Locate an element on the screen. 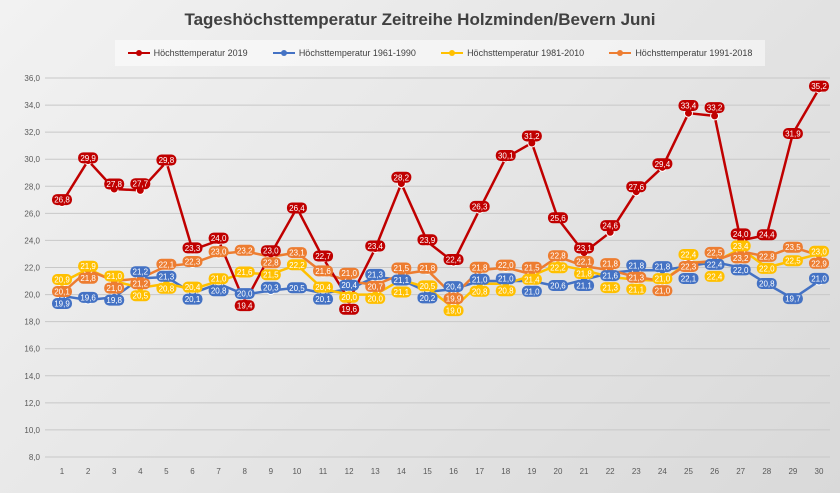 This screenshot has width=840, height=493. data-label: 31,9 is located at coordinates (793, 133).